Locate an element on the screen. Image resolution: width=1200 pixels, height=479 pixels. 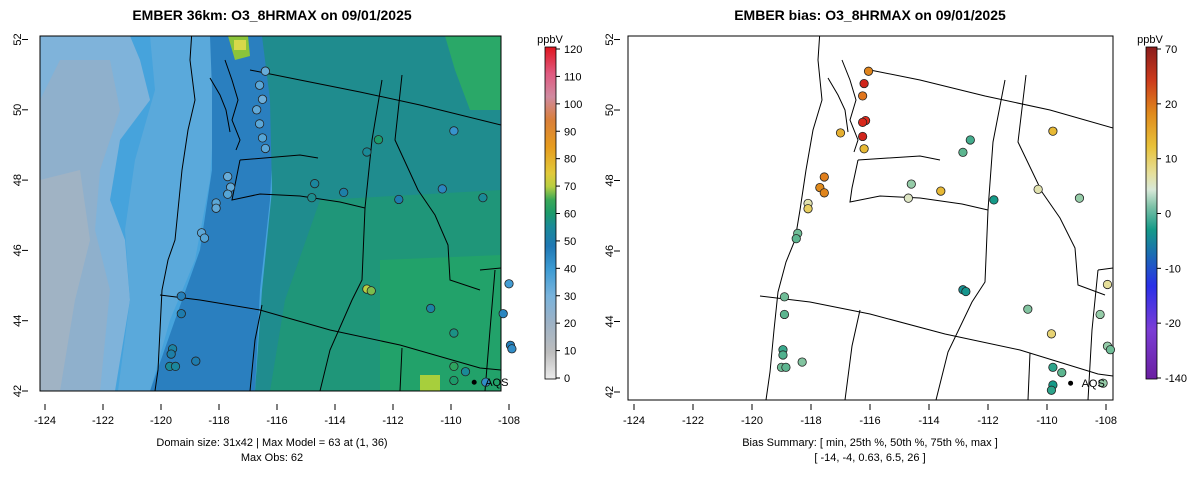
colorbar-tick-label: -20 is located at coordinates (1173, 324).